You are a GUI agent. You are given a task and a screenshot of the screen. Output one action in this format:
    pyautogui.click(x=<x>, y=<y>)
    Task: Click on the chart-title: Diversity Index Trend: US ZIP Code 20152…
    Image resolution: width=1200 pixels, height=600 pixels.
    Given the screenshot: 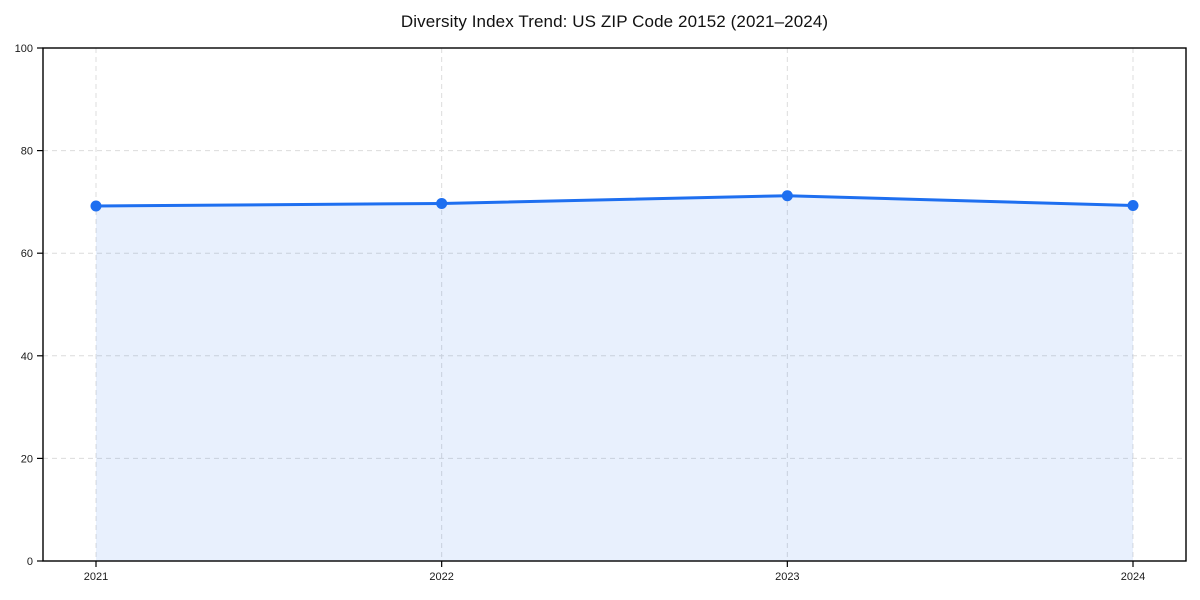 What is the action you would take?
    pyautogui.click(x=614, y=21)
    